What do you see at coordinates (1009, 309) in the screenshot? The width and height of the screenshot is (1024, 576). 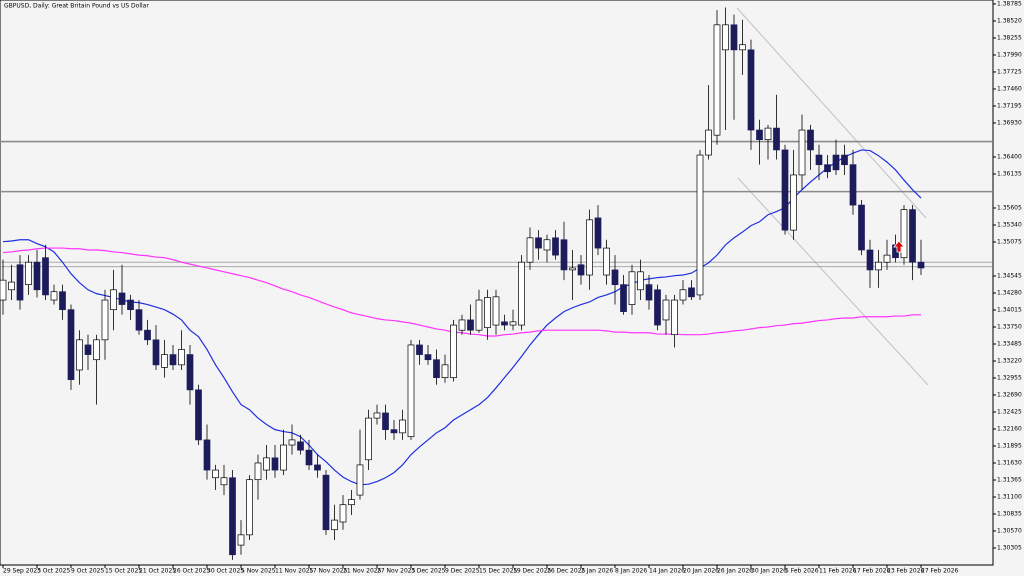 I see `y-tick-label: 1.34015` at bounding box center [1009, 309].